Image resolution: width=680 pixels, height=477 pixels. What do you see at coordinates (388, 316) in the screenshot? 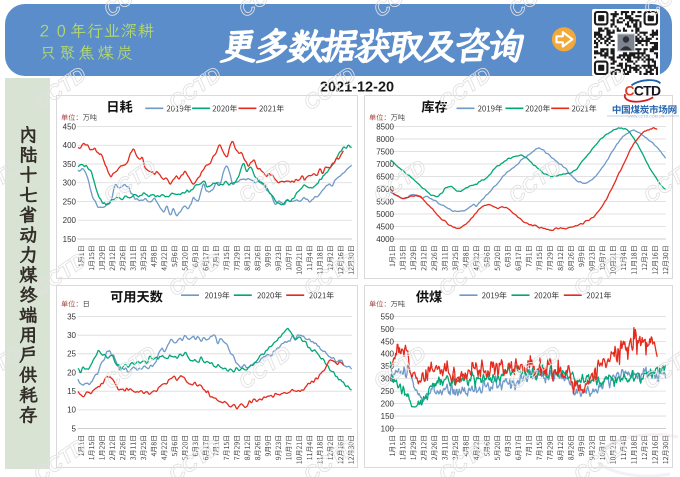
I see `svg-text: 550` at bounding box center [388, 316].